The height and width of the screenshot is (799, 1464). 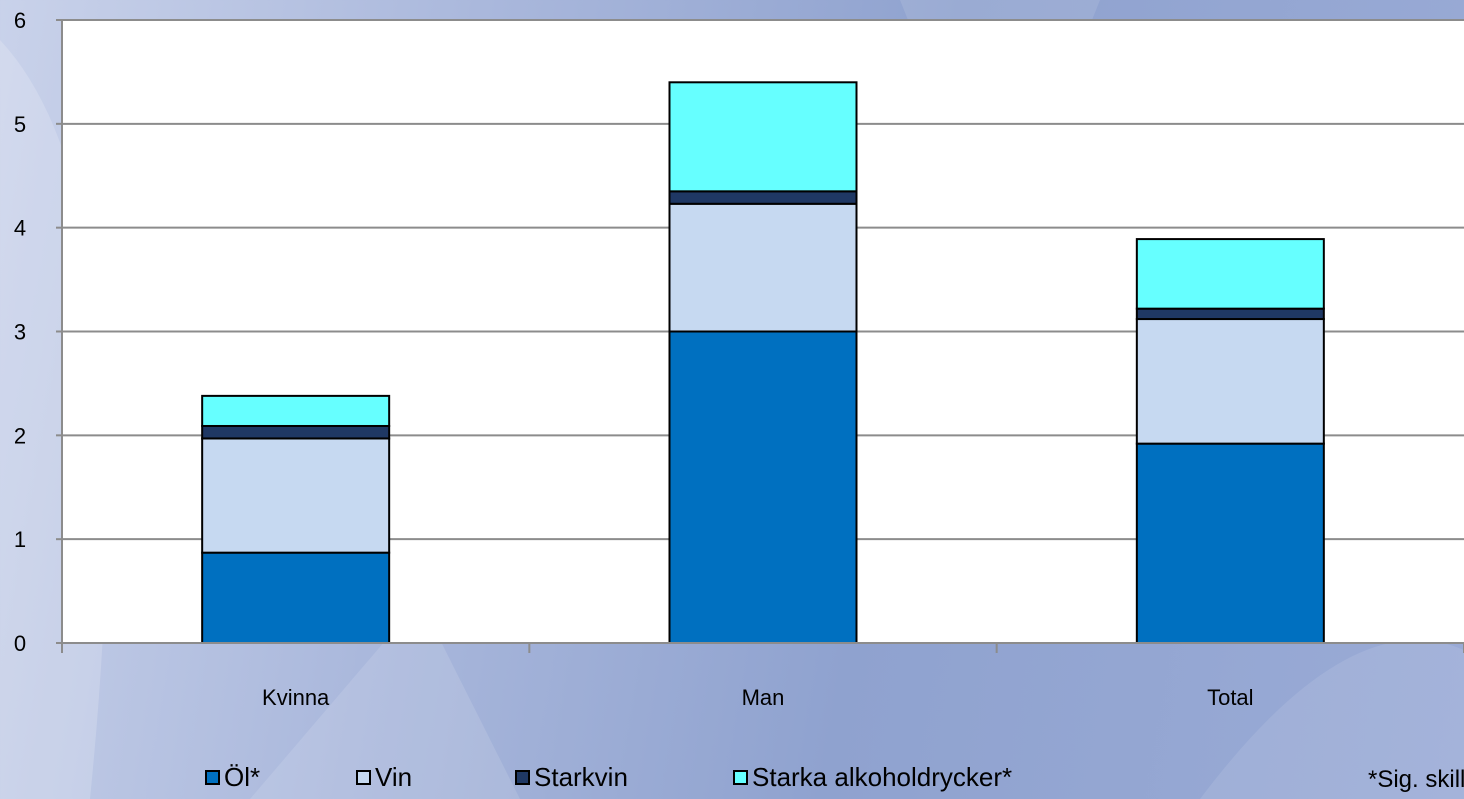 I want to click on legend-item: Öl*, so click(x=232, y=777).